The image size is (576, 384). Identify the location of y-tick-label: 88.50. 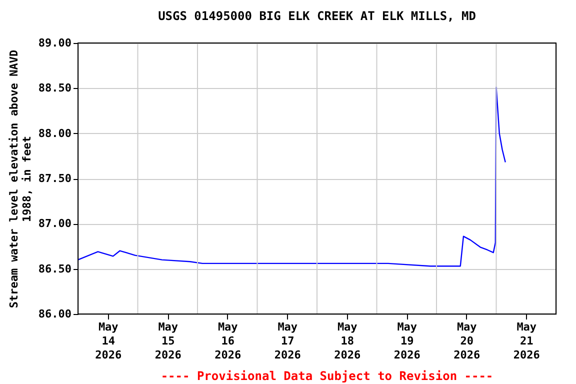
(55, 88).